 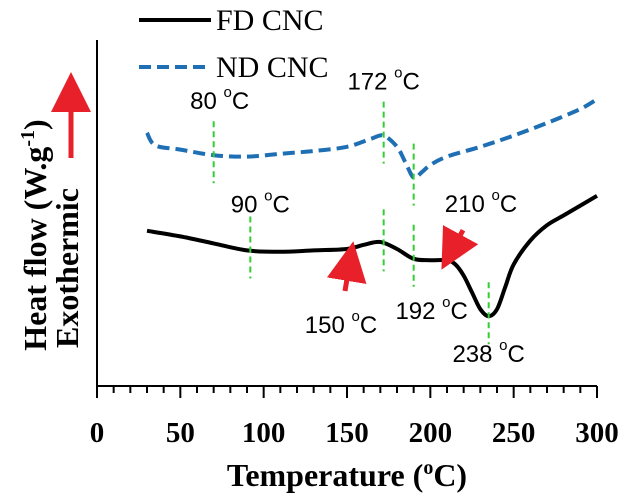 I want to click on legend-label-nd: ND CNC, so click(x=272, y=67).